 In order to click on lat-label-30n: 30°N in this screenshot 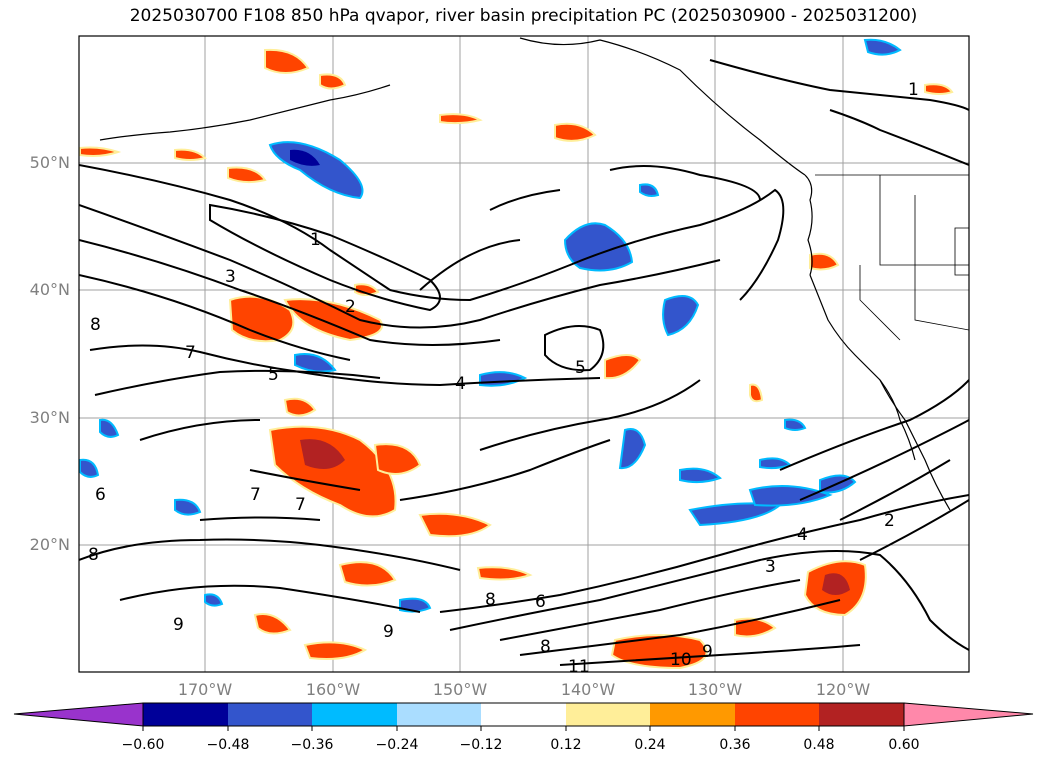, I will do `click(49, 417)`.